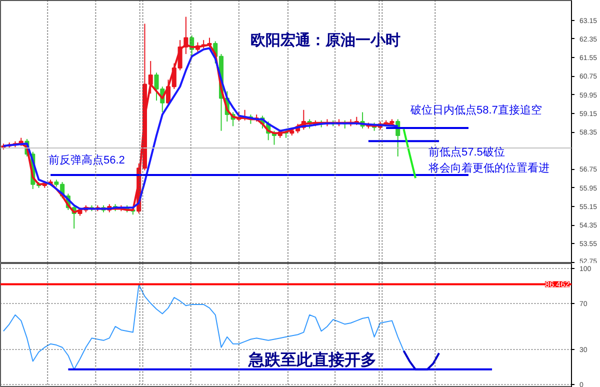 This screenshot has width=600, height=387. Describe the element at coordinates (325, 40) in the screenshot. I see `text: 欧阳宏通：原油一小时` at that location.